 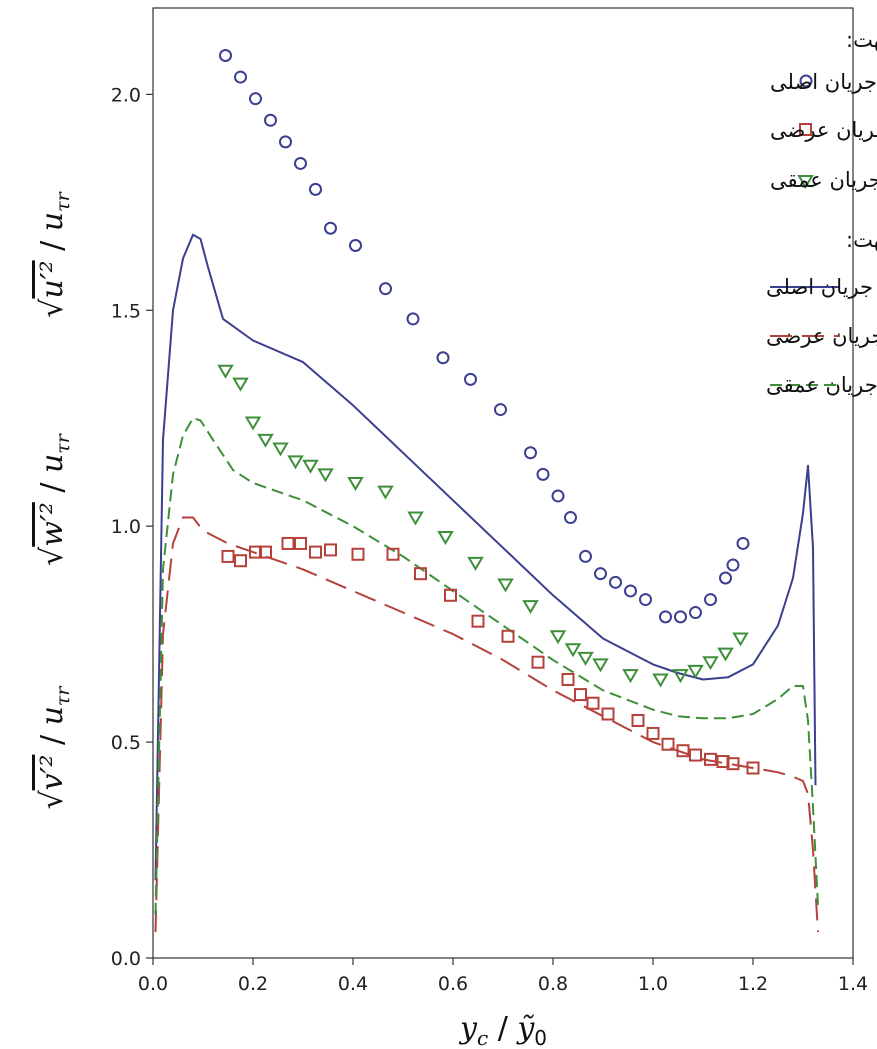 What do you see at coordinates (126, 959) in the screenshot?
I see `y-tick-label: 0.0` at bounding box center [126, 959].